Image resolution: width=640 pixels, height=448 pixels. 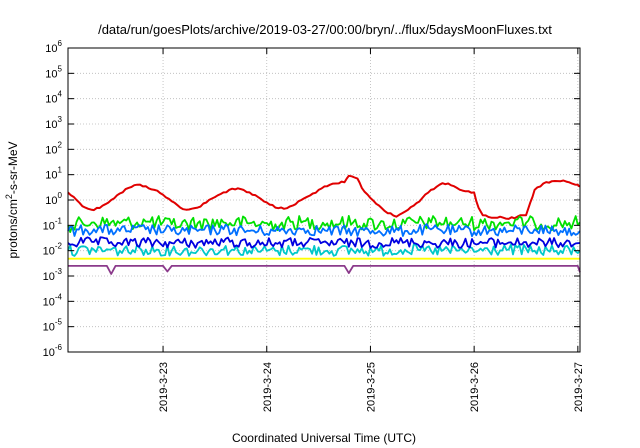 I want to click on y-tick-label: 10³, so click(x=53, y=123).